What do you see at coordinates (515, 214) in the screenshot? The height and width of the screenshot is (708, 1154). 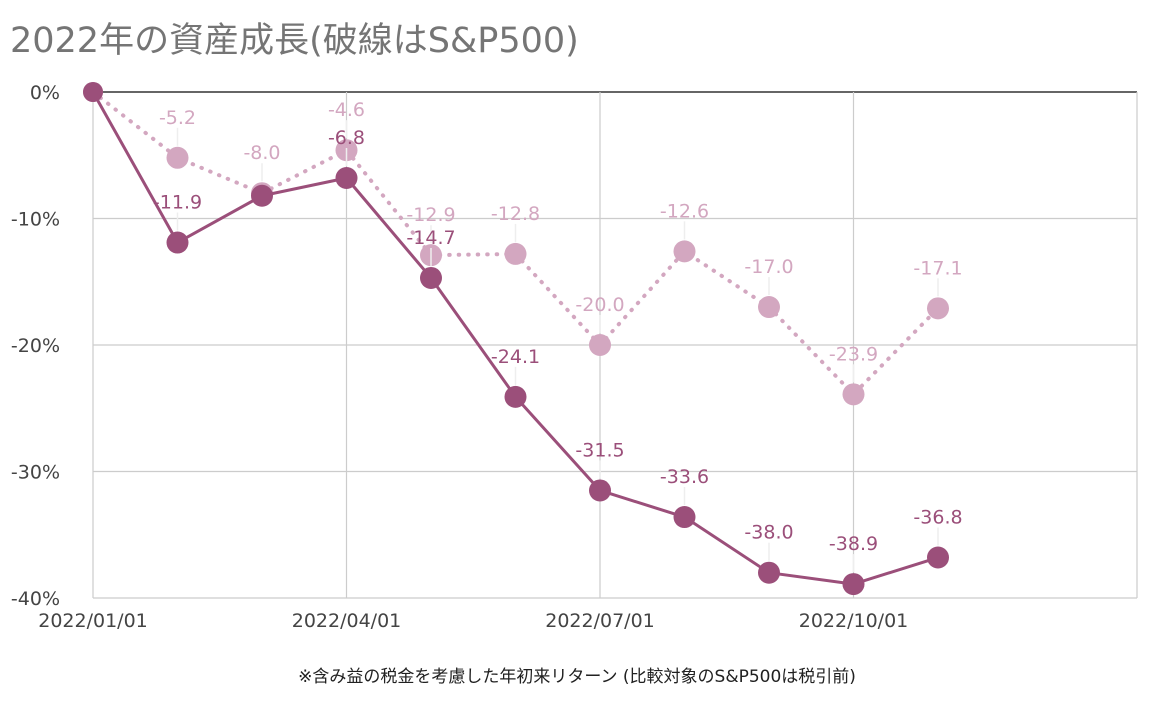 I see `sp500-data-label: -12.8` at bounding box center [515, 214].